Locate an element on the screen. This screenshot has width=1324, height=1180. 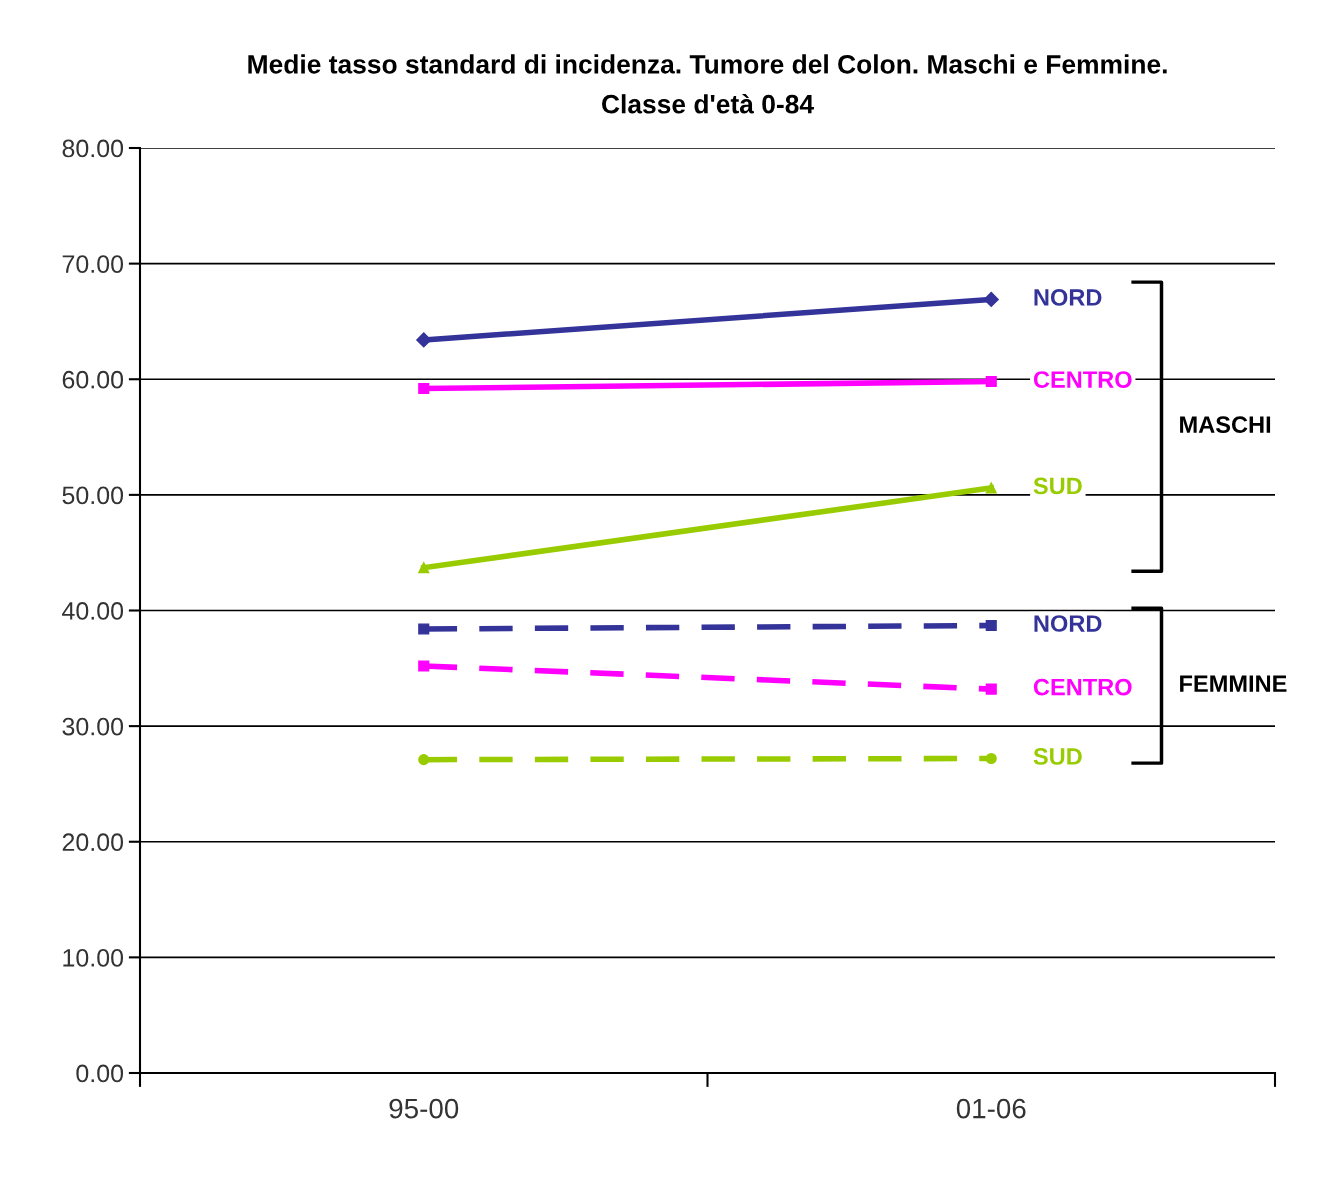
y-tick-label: 40.00 is located at coordinates (93, 611).